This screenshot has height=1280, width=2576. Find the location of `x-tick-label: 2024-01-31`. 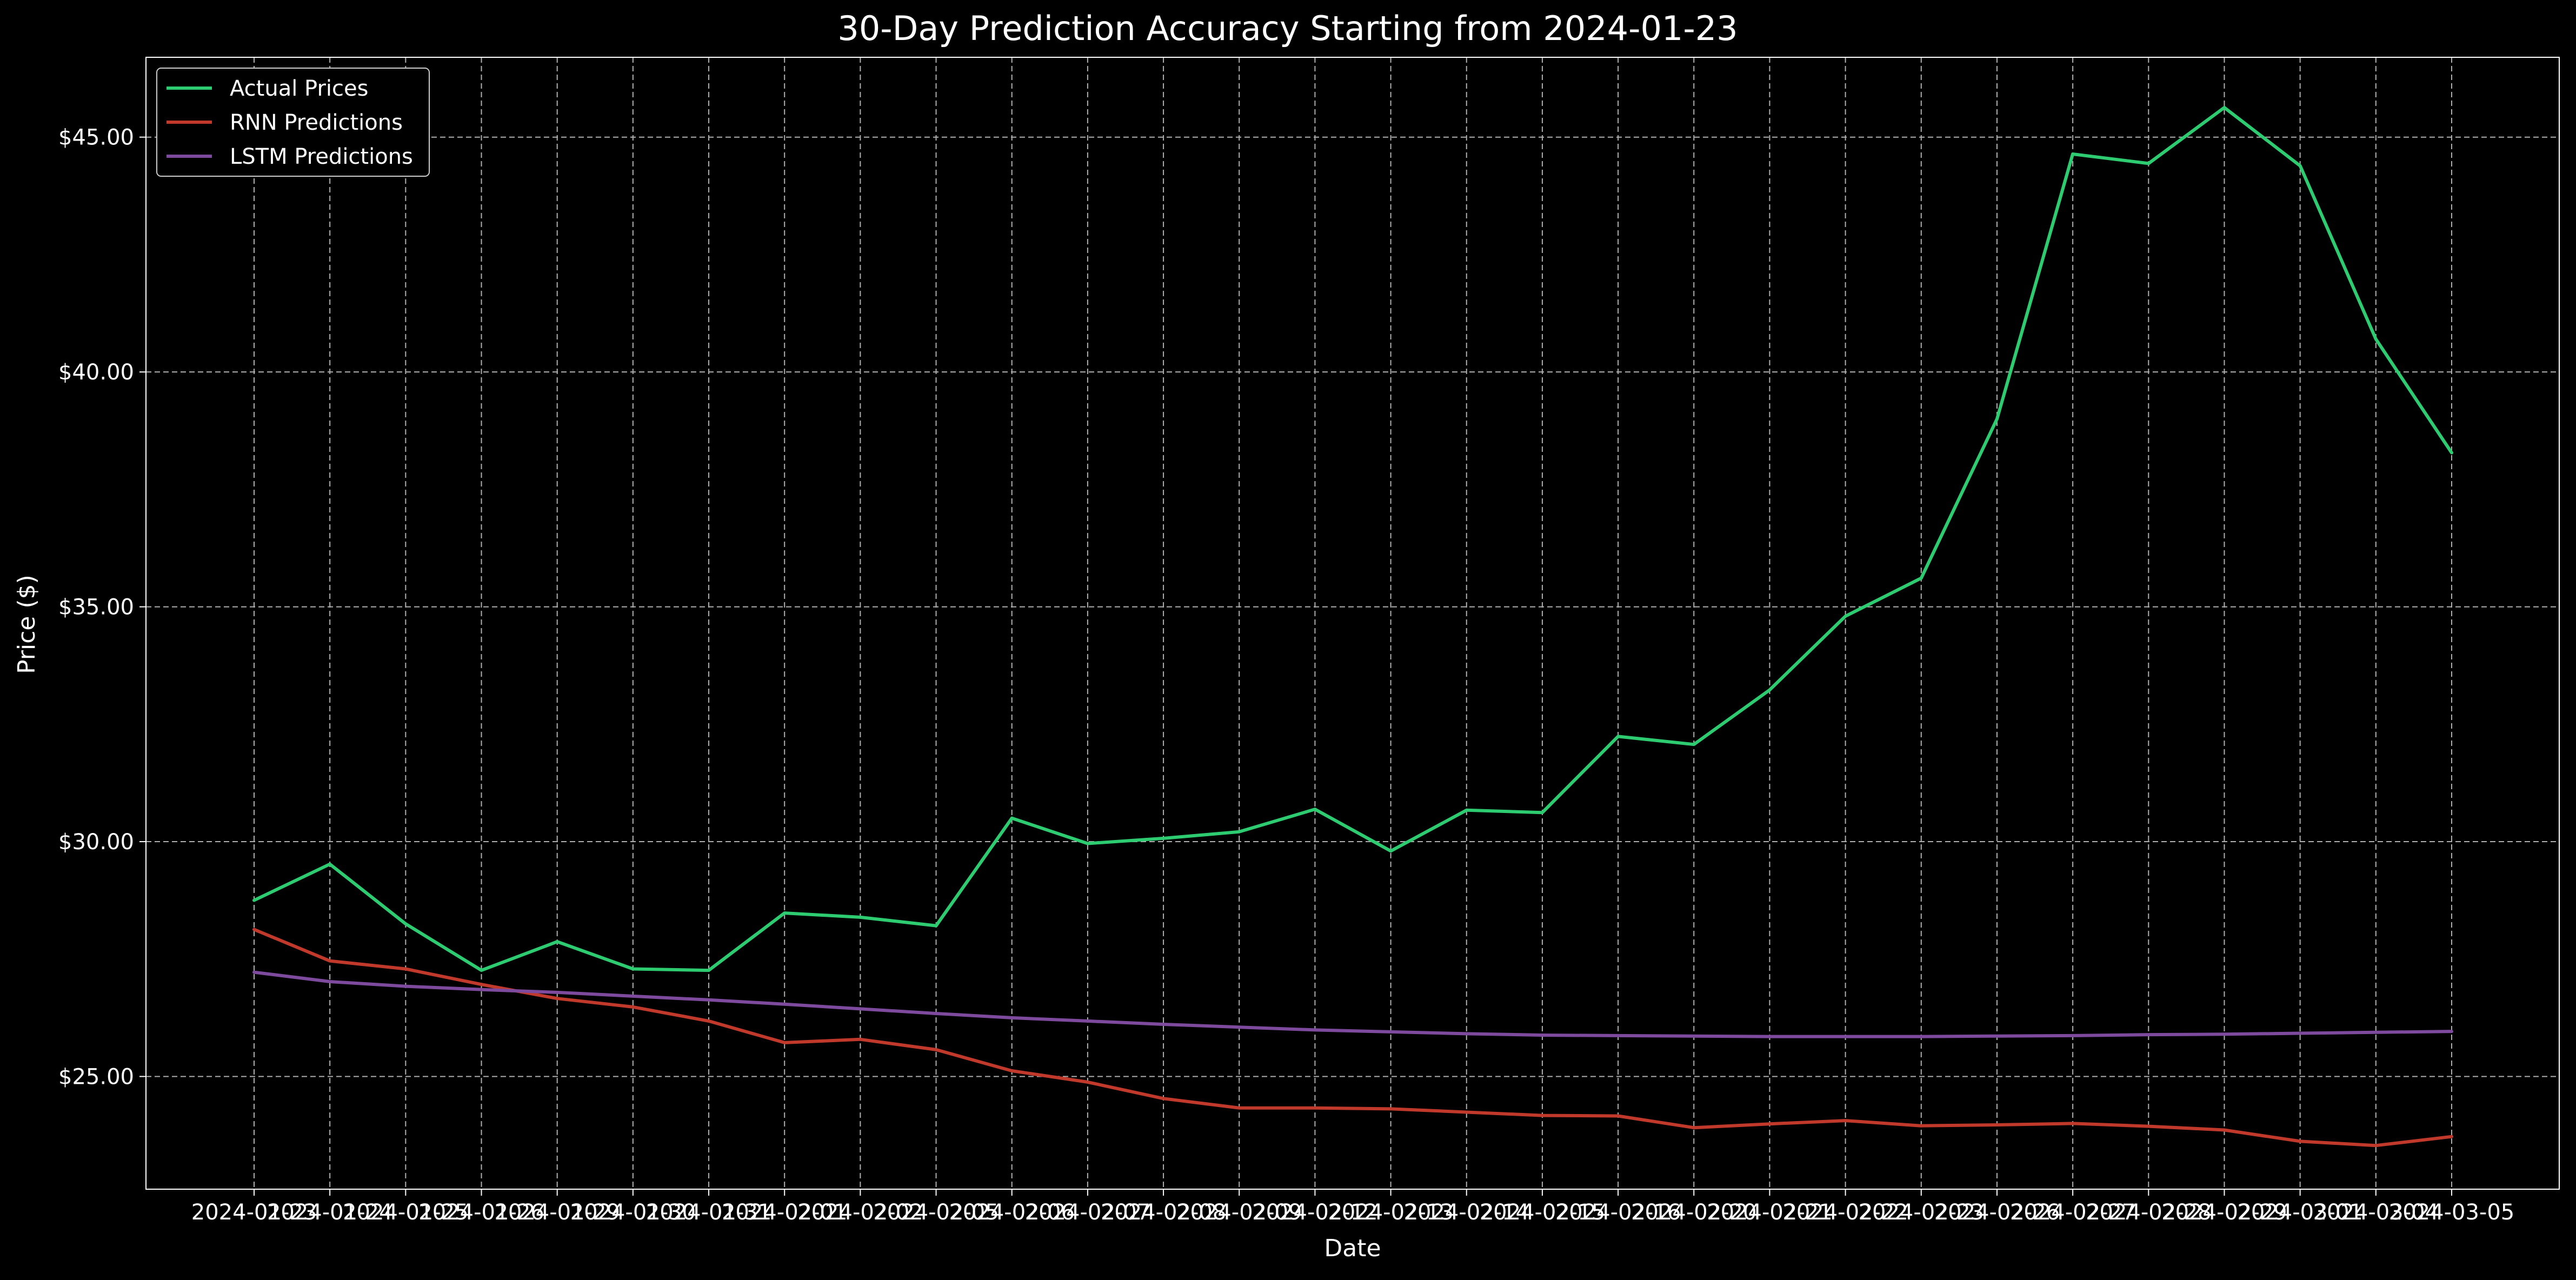

x-tick-label: 2024-01-31 is located at coordinates (708, 1212).